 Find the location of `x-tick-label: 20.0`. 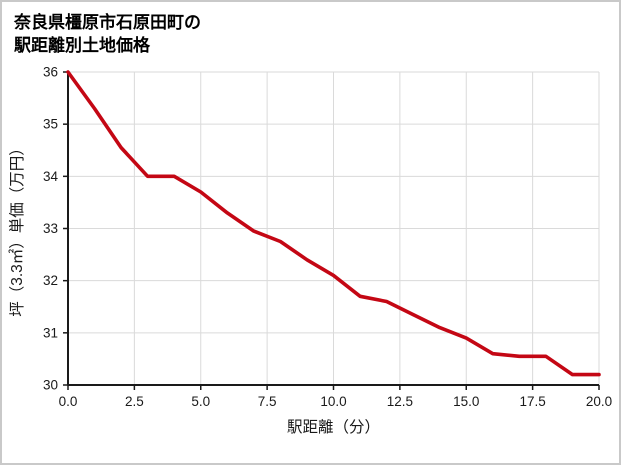

x-tick-label: 20.0 is located at coordinates (599, 401).